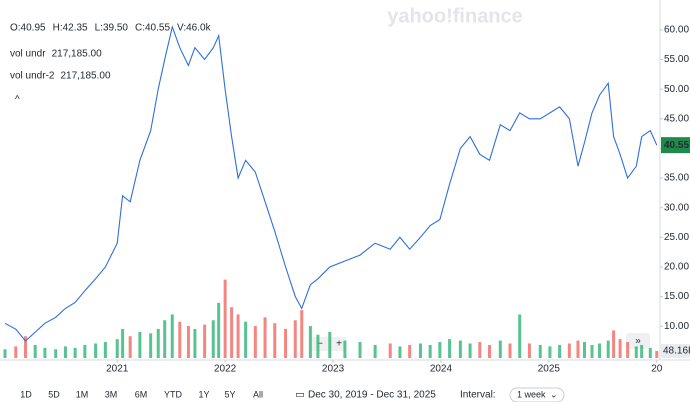 The image size is (690, 402). Describe the element at coordinates (111, 394) in the screenshot. I see `range-button: 3M` at that location.